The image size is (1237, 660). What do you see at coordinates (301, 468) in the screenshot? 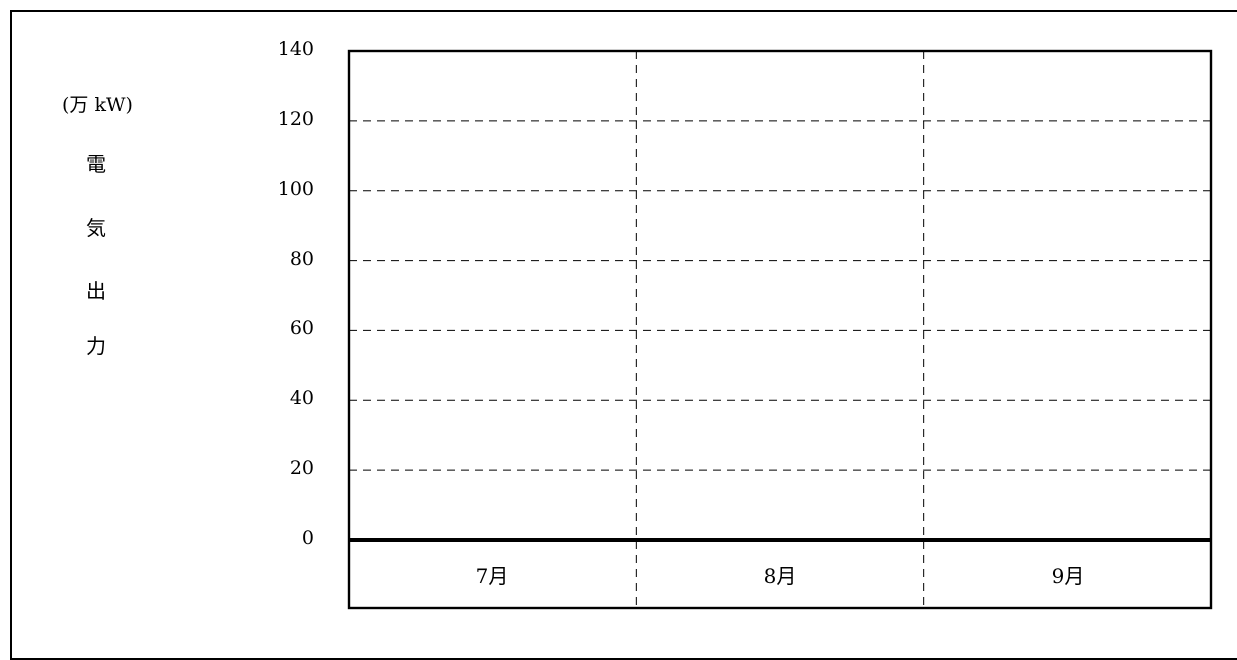
I see `y-tick-label-20: 20` at bounding box center [301, 468].